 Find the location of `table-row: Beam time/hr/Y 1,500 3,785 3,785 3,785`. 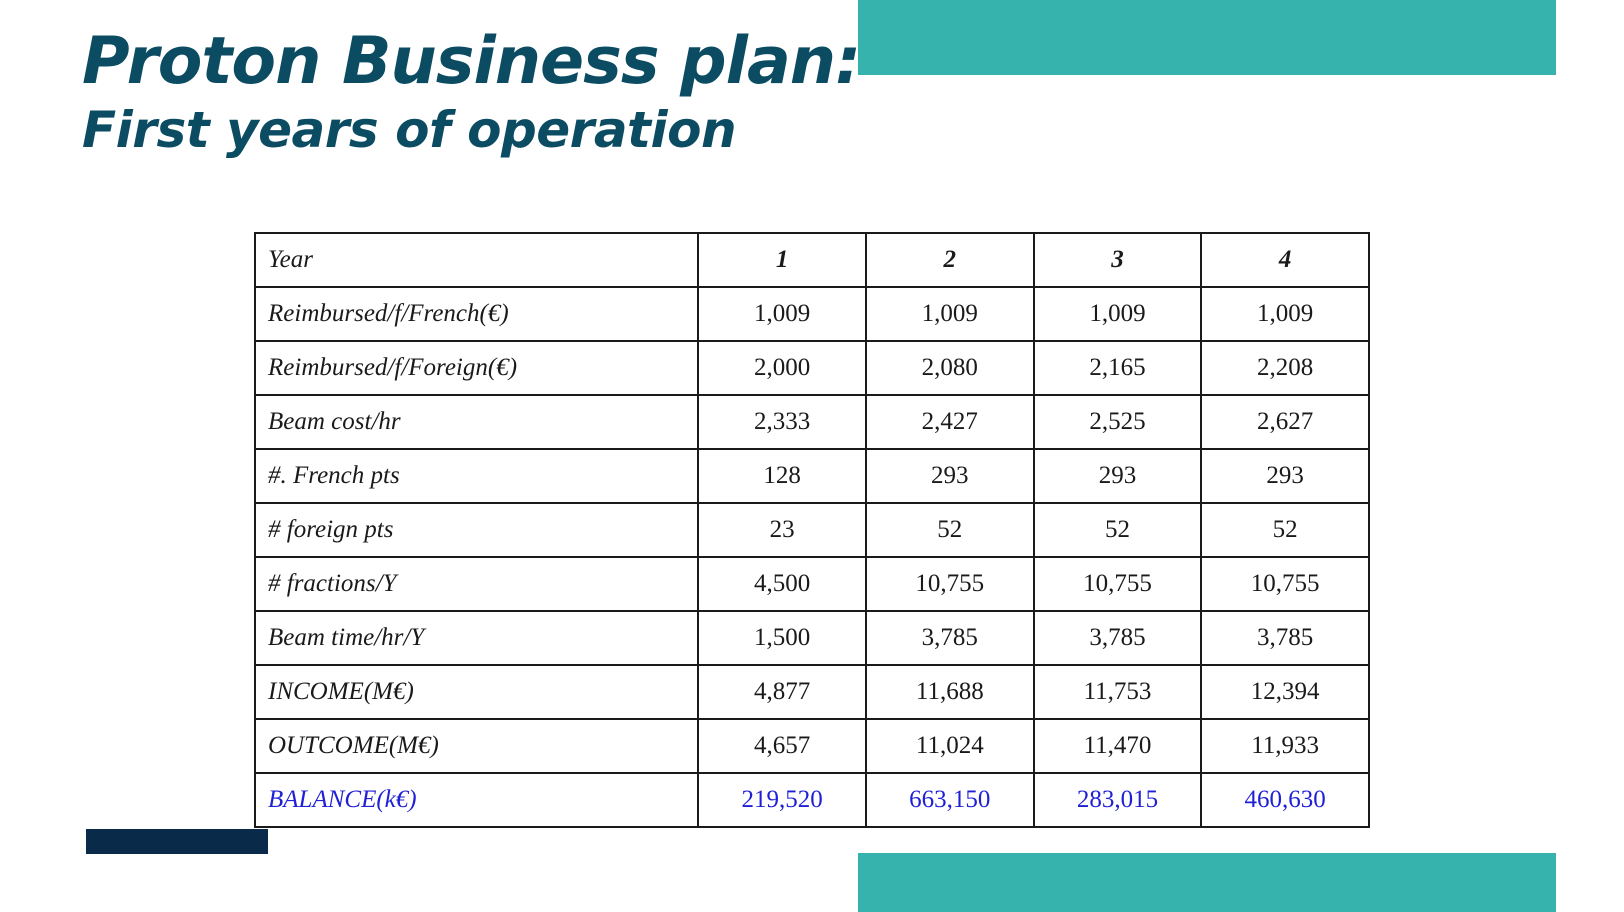

table-row: Beam time/hr/Y 1,500 3,785 3,785 3,785 is located at coordinates (811, 638).